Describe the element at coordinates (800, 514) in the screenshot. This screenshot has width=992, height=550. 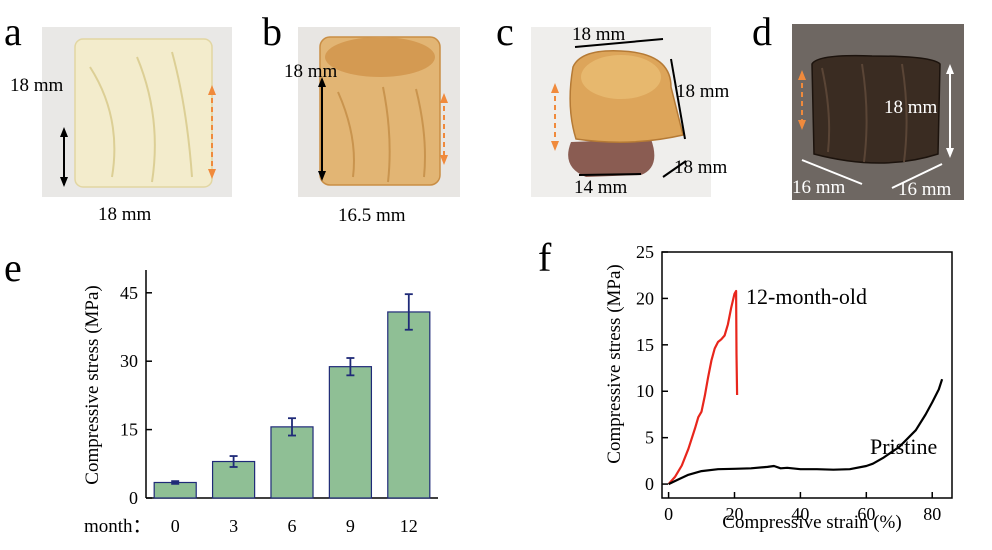
I see `chart-f-xtick-label: 40` at that location.